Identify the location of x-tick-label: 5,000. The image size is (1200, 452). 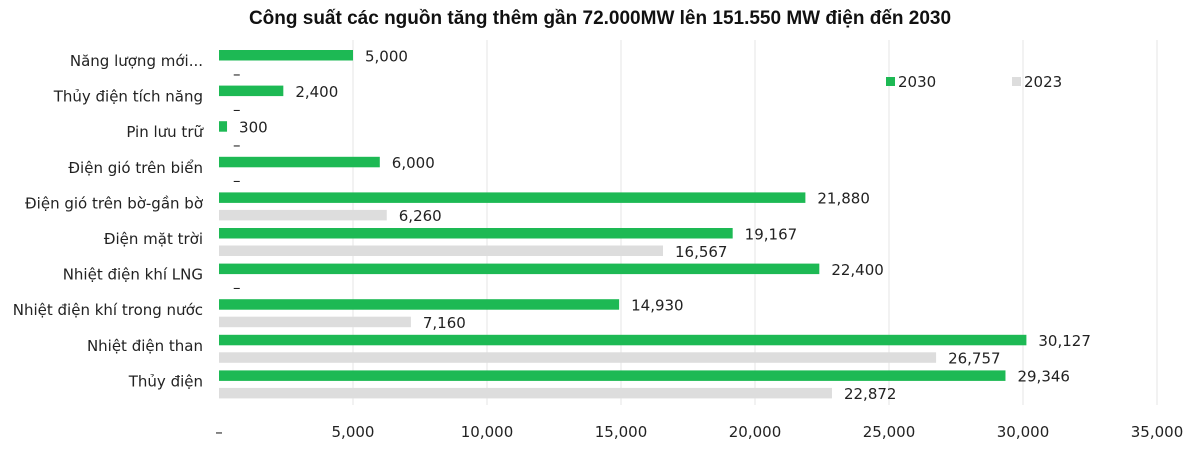
(353, 432).